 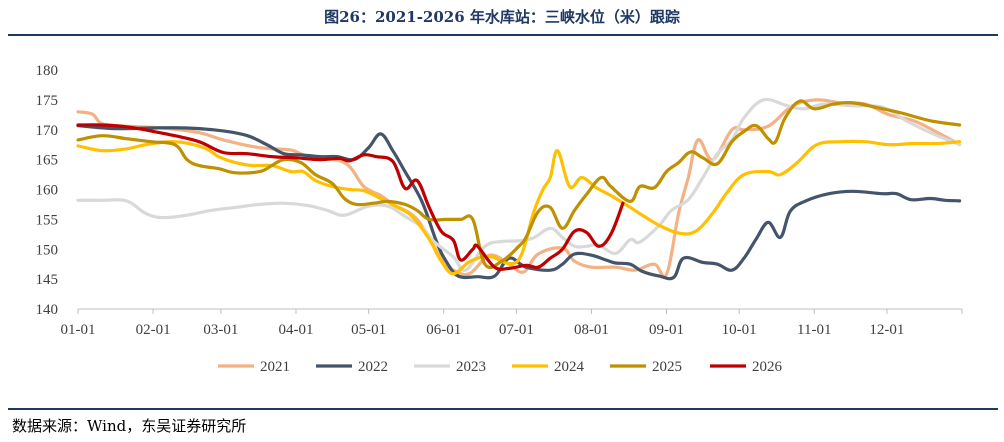 I want to click on x-tick-label: 07-01, so click(x=516, y=330).